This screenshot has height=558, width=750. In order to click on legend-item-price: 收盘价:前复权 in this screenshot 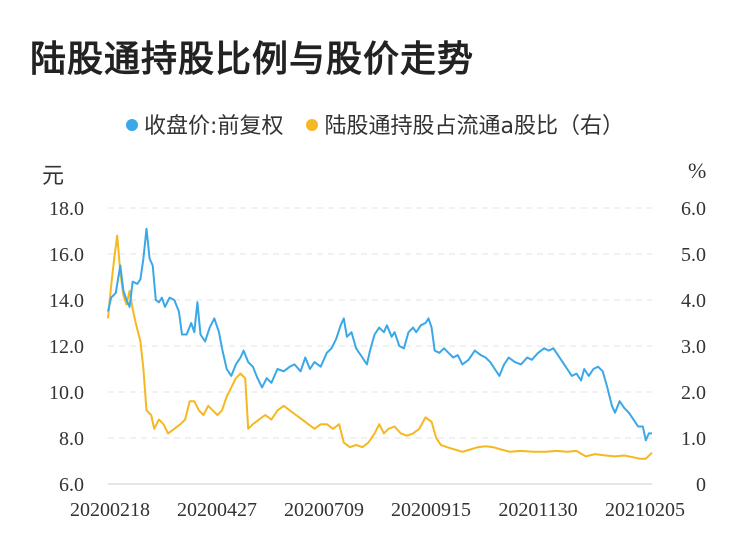, I will do `click(204, 124)`.